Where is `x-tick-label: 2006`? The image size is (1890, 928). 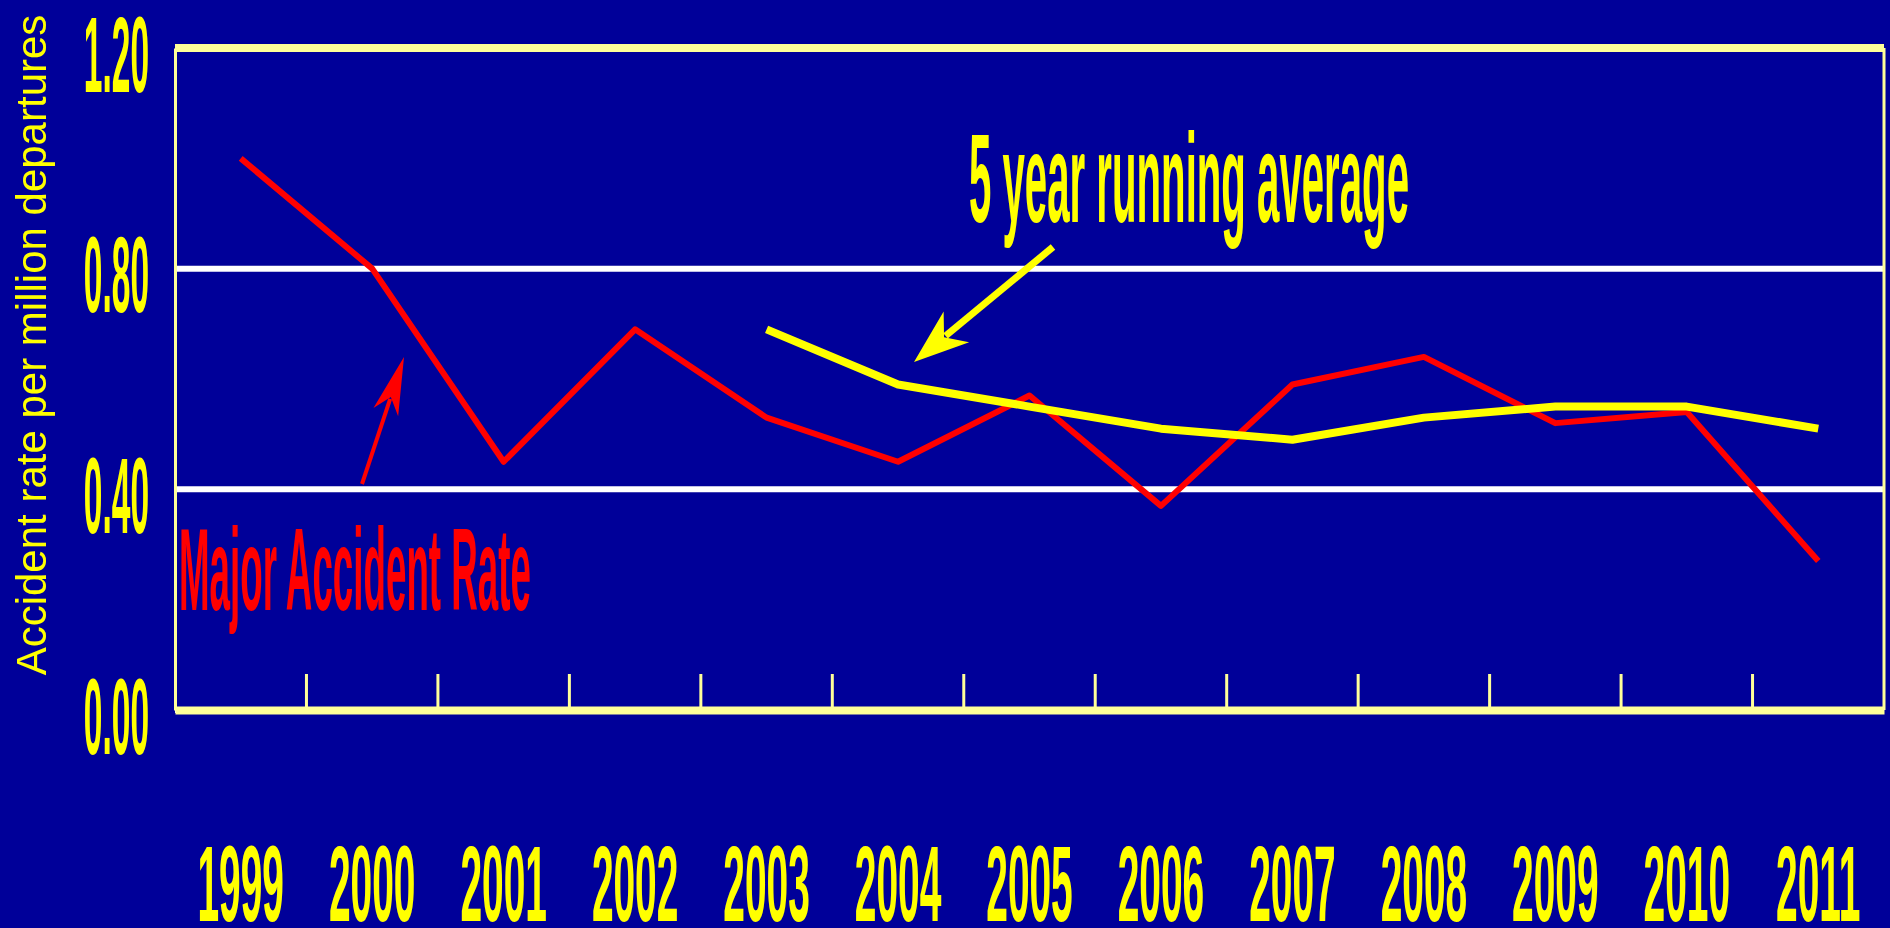
x-tick-label: 2006 is located at coordinates (1161, 875).